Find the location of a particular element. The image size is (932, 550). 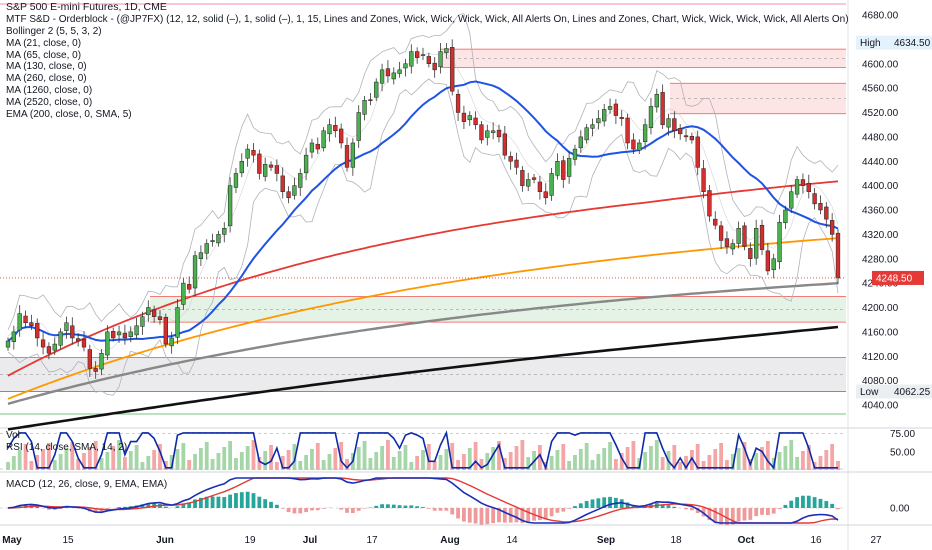

y-tick-label: 4400.00 is located at coordinates (880, 186).